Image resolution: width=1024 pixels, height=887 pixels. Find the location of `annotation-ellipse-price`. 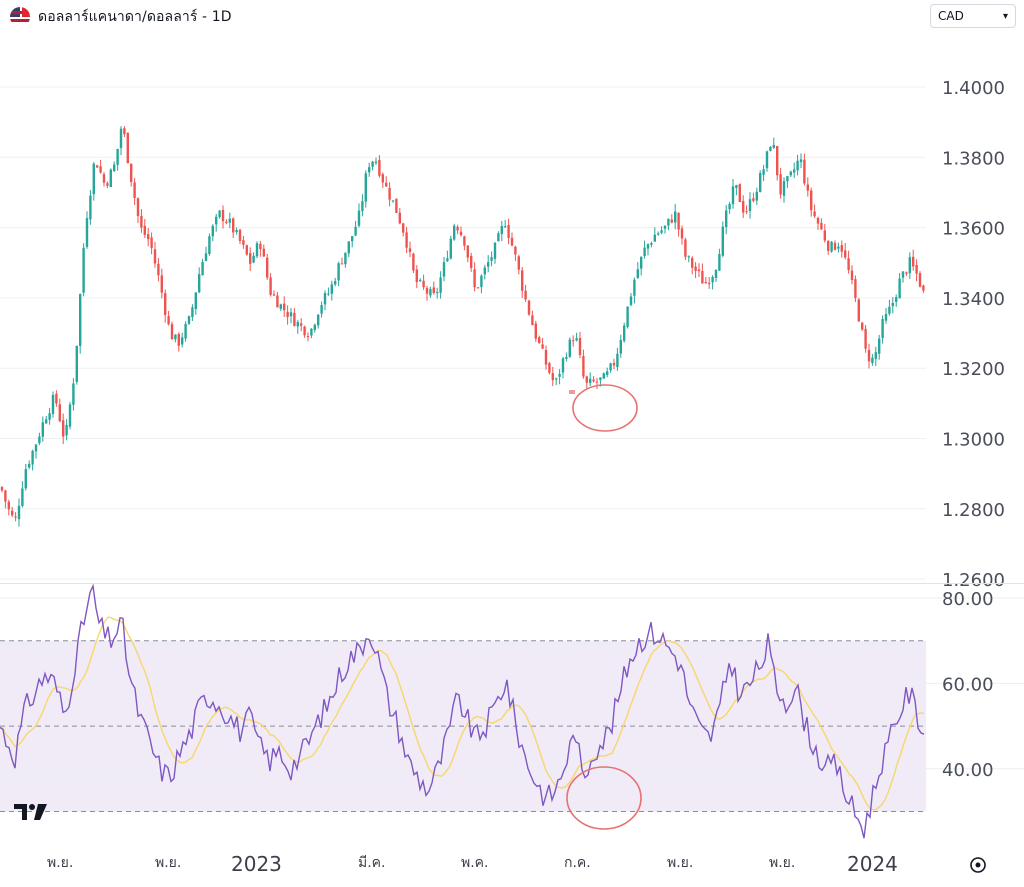

annotation-ellipse-price is located at coordinates (605, 408).